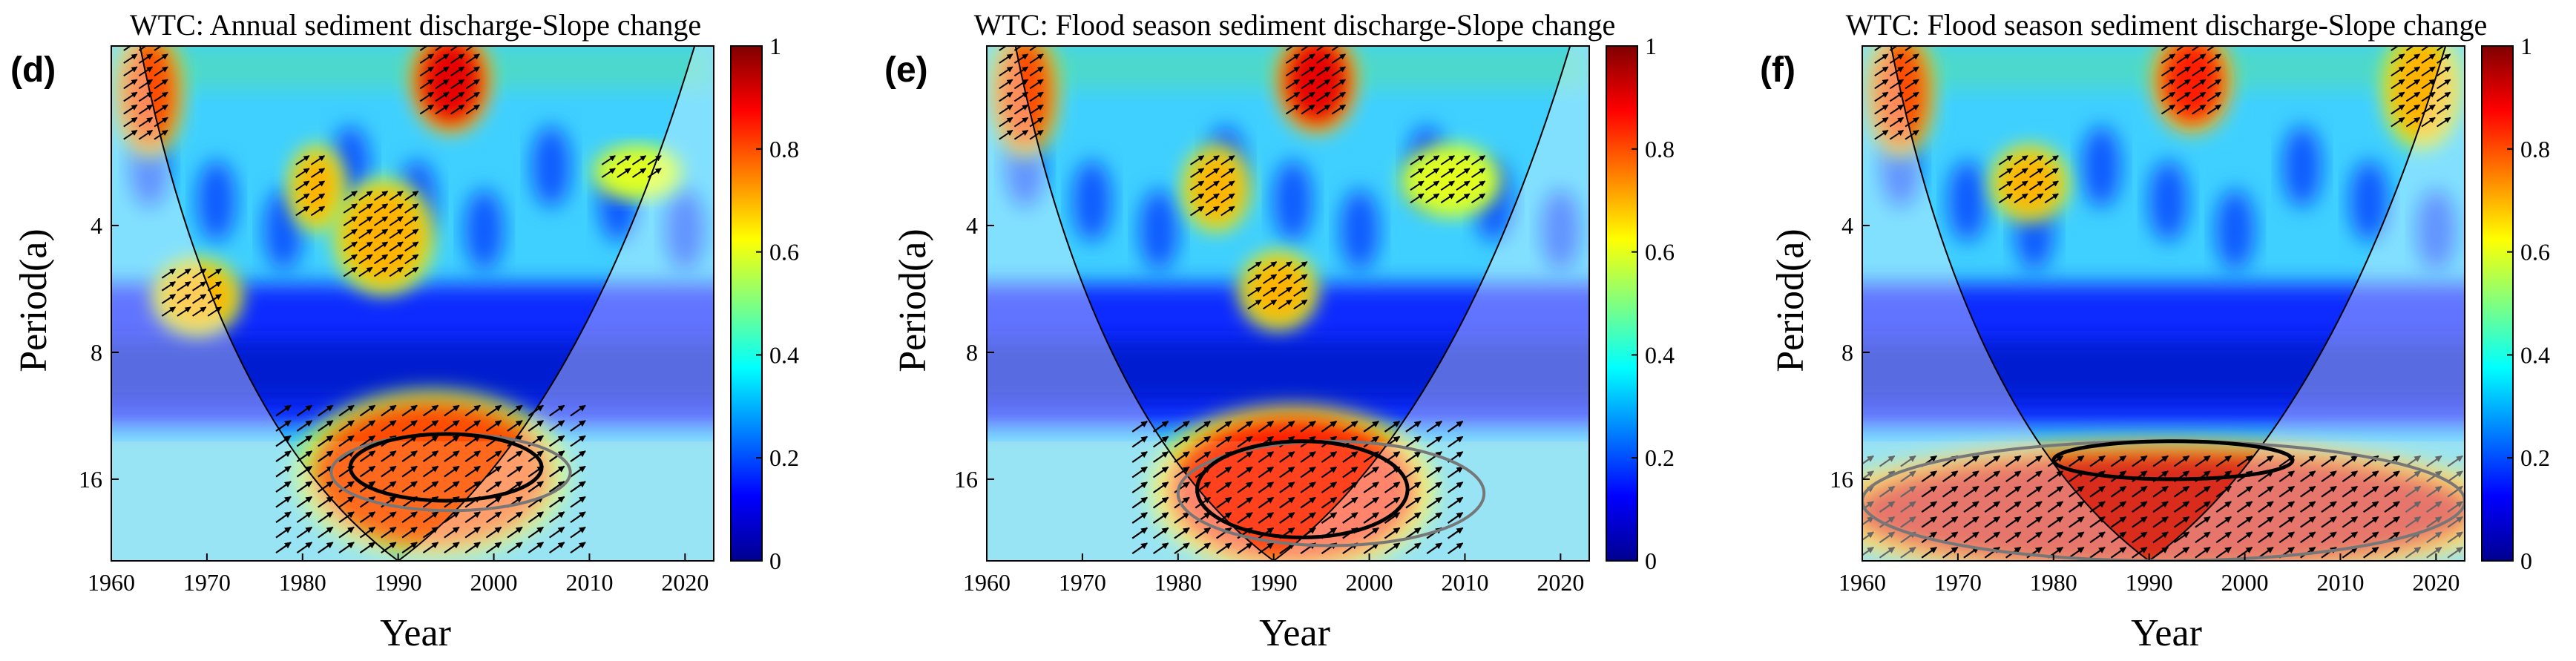  Describe the element at coordinates (1847, 225) in the screenshot. I see `y-tick-label: 4` at that location.